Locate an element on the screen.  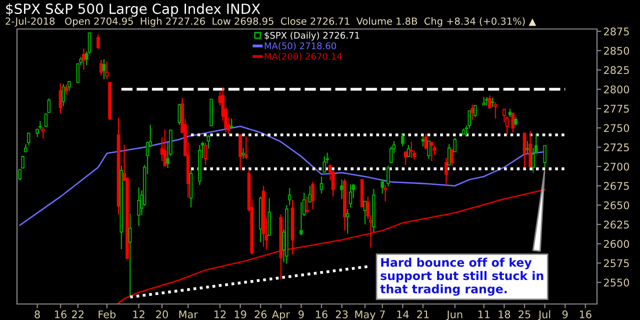
x-tick-label: Mar is located at coordinates (188, 314).